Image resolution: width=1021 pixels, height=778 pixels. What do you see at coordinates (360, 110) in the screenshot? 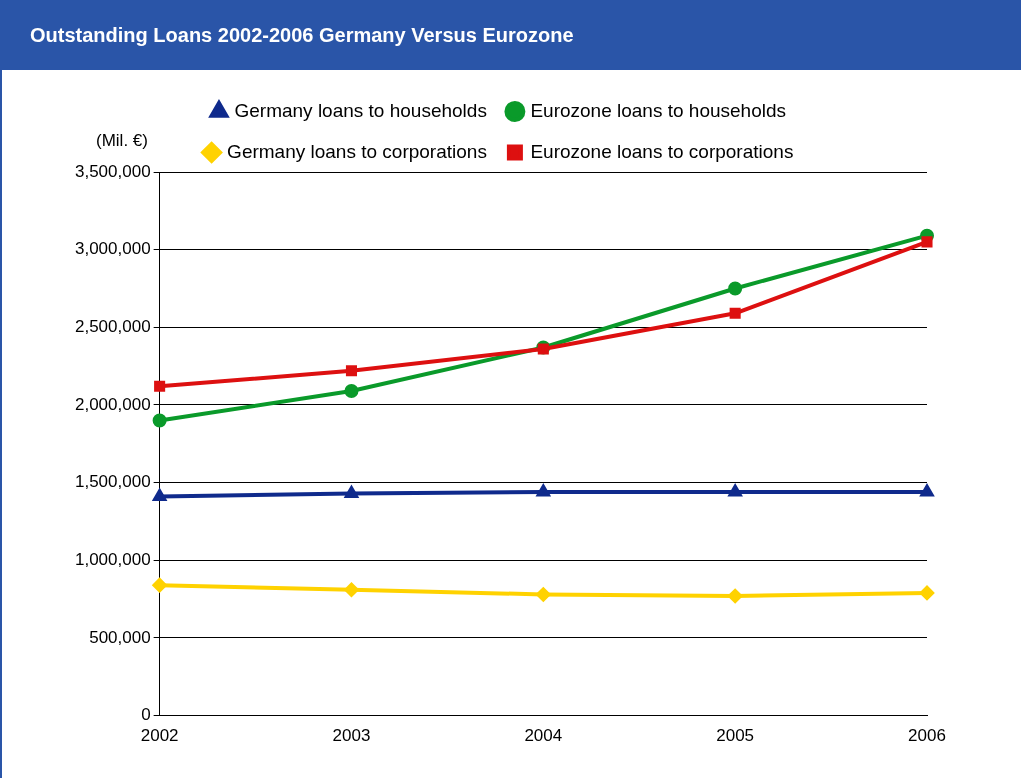
I see `legend-label: Germany loans to households` at bounding box center [360, 110].